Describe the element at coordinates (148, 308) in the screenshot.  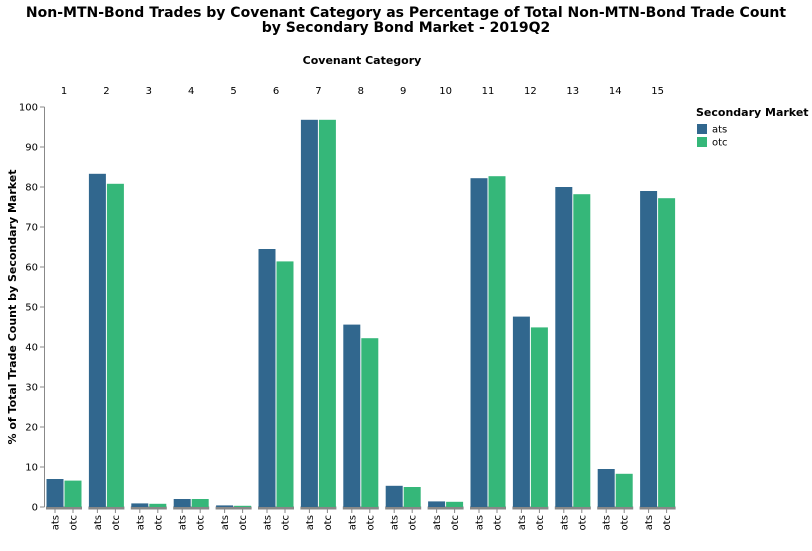
I see `facet-3: 3 ats otc` at that location.